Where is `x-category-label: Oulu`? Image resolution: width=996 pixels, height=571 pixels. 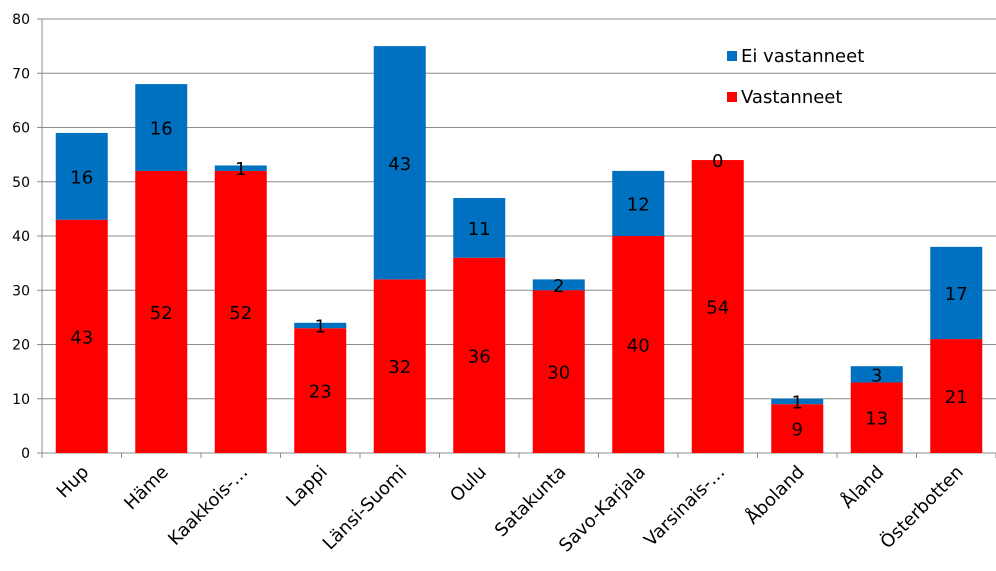
x-category-label: Oulu is located at coordinates (468, 484).